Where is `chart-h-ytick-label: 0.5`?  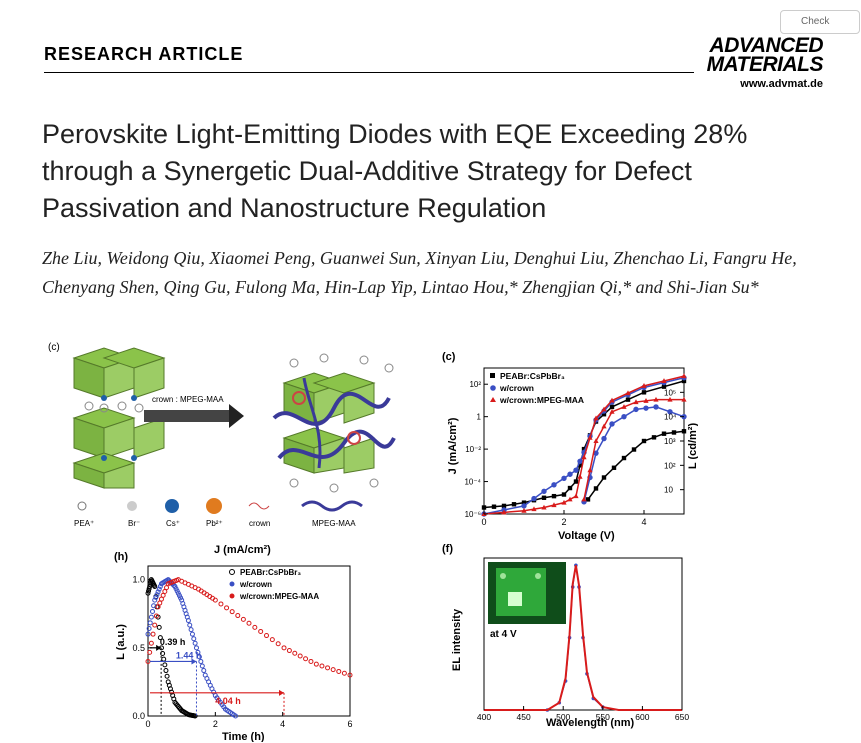
chart-h-ytick-label: 0.5 is located at coordinates (138, 648).